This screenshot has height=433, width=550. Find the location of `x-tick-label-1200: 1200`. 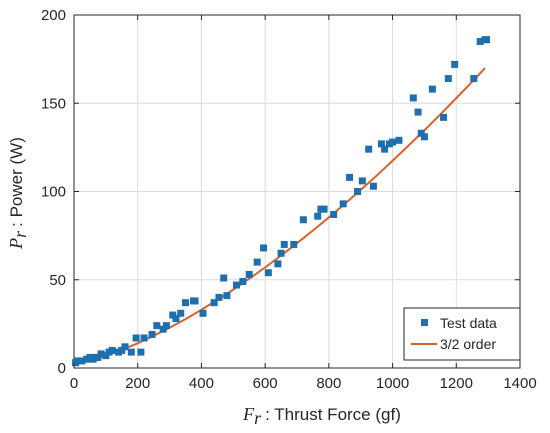

x-tick-label-1200: 1200 is located at coordinates (456, 383).